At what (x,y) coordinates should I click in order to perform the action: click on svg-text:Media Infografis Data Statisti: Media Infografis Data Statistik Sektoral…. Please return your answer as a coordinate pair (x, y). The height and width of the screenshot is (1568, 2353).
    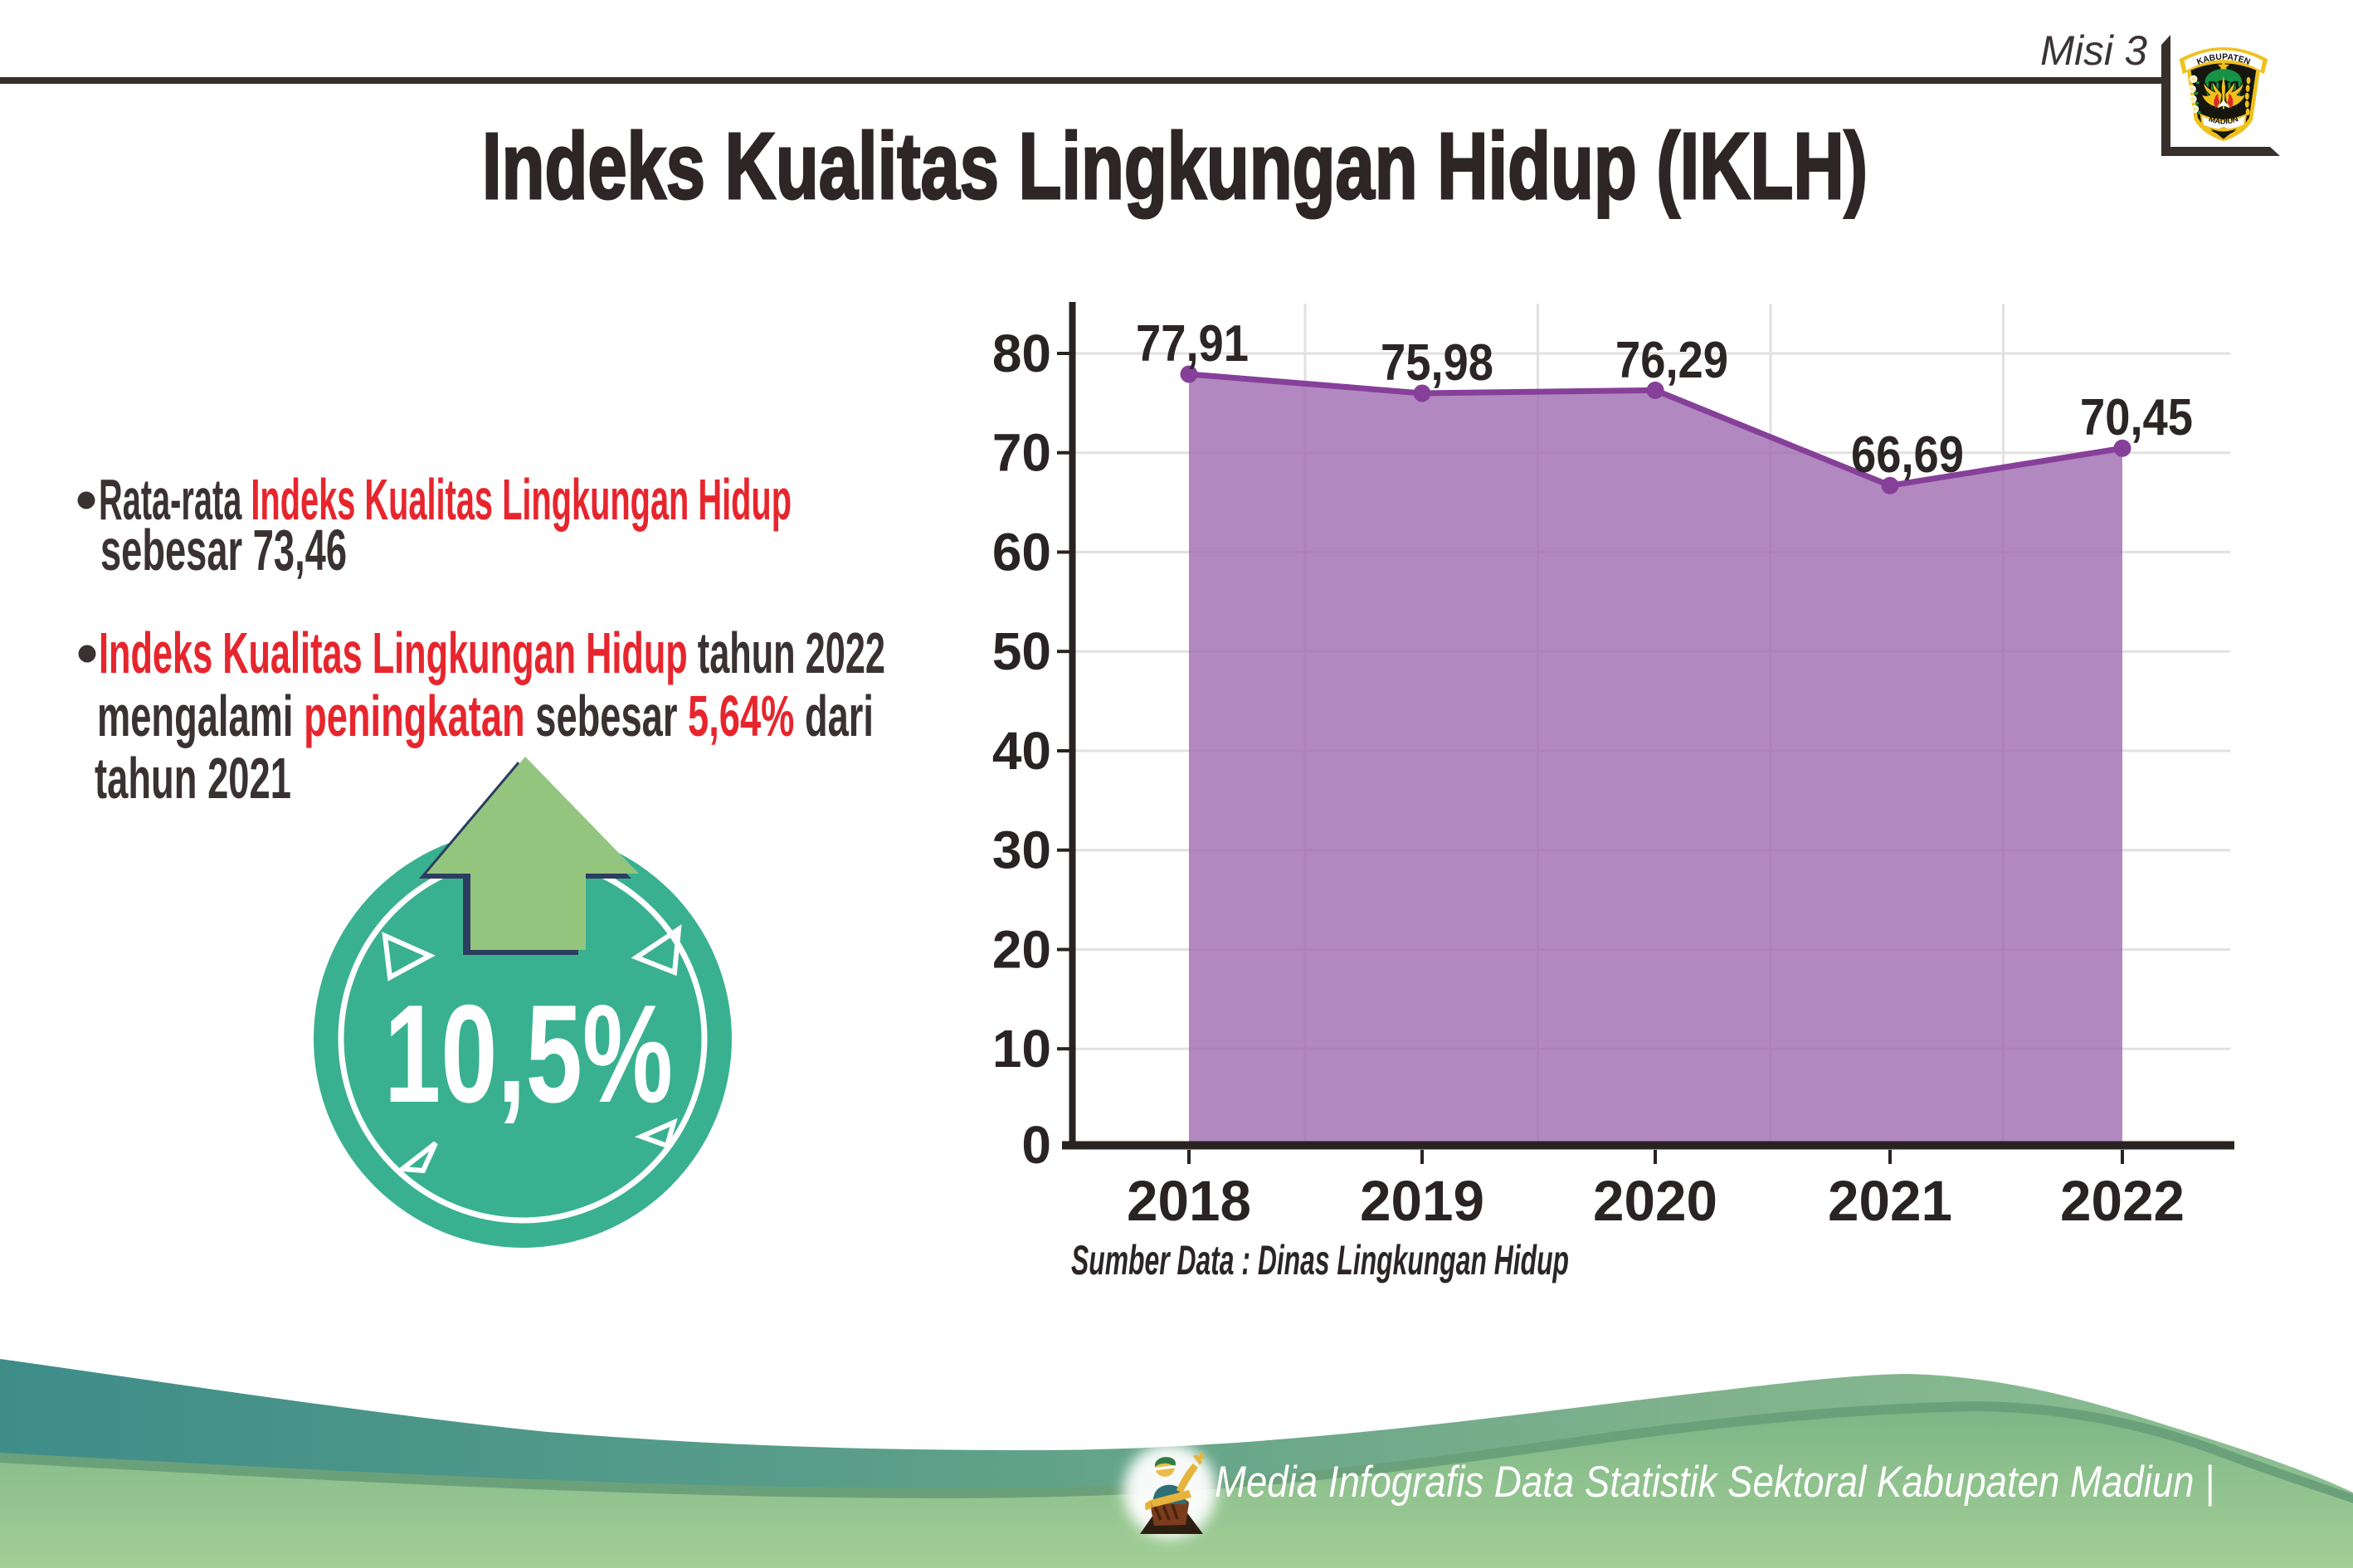
    Looking at the image, I should click on (1714, 1482).